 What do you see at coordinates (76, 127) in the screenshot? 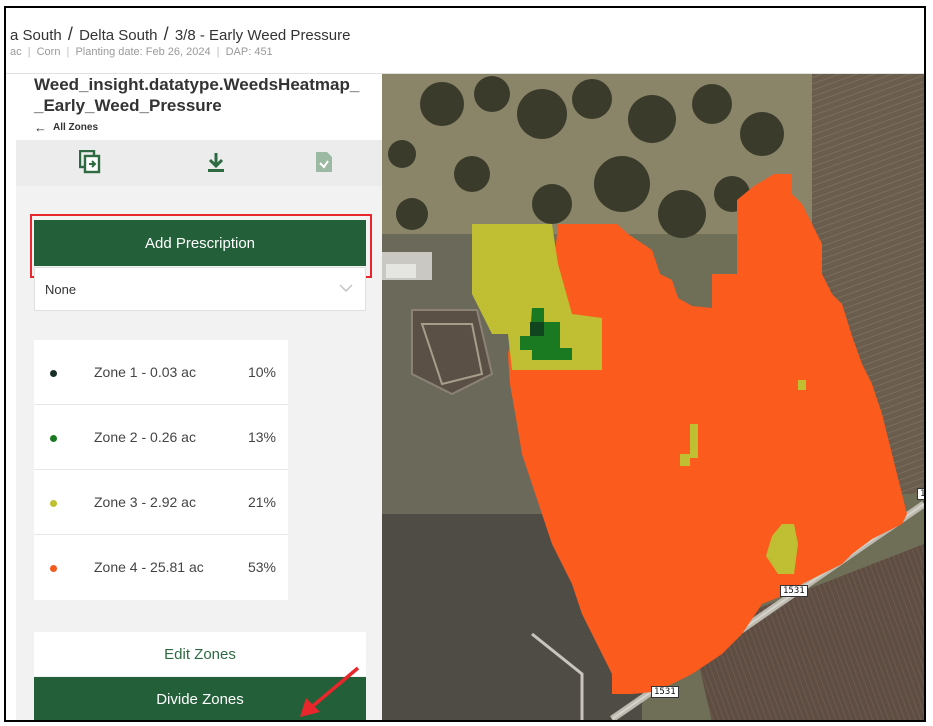
I see `back-label: All Zones` at bounding box center [76, 127].